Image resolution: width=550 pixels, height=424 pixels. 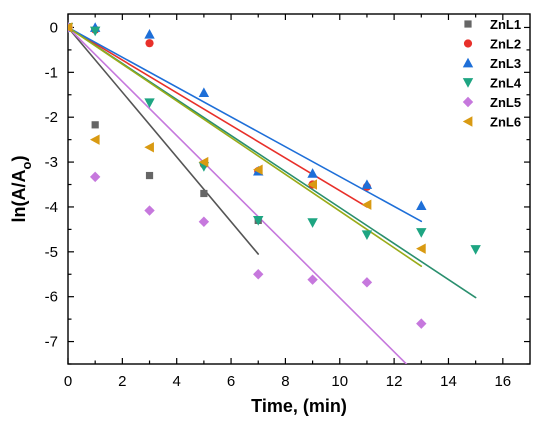 I want to click on y-axis-title-end: ), so click(x=19, y=159).